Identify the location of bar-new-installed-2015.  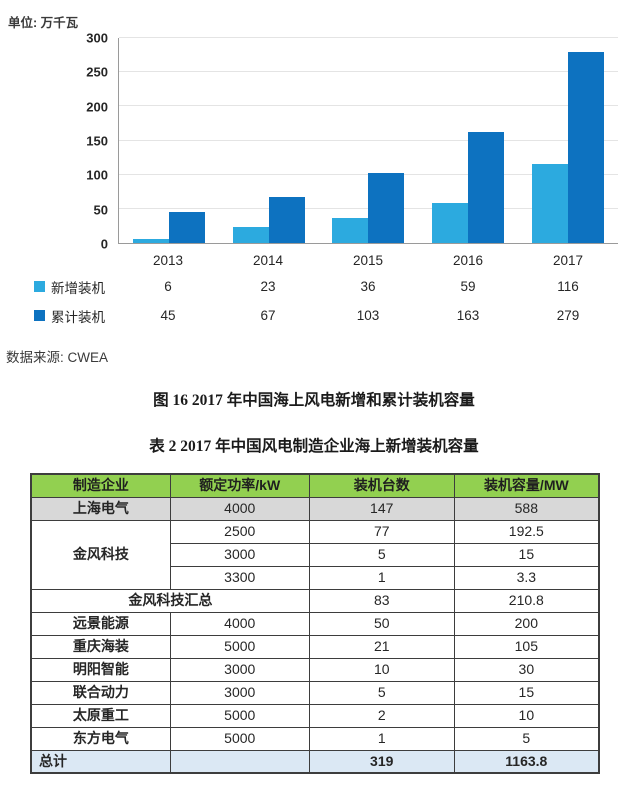
(350, 230).